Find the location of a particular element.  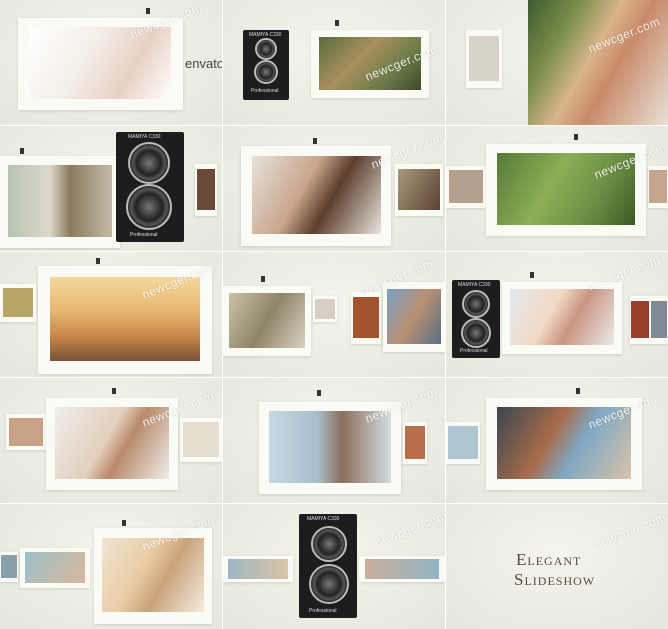

frame-12: newcger.com is located at coordinates (557, 440).